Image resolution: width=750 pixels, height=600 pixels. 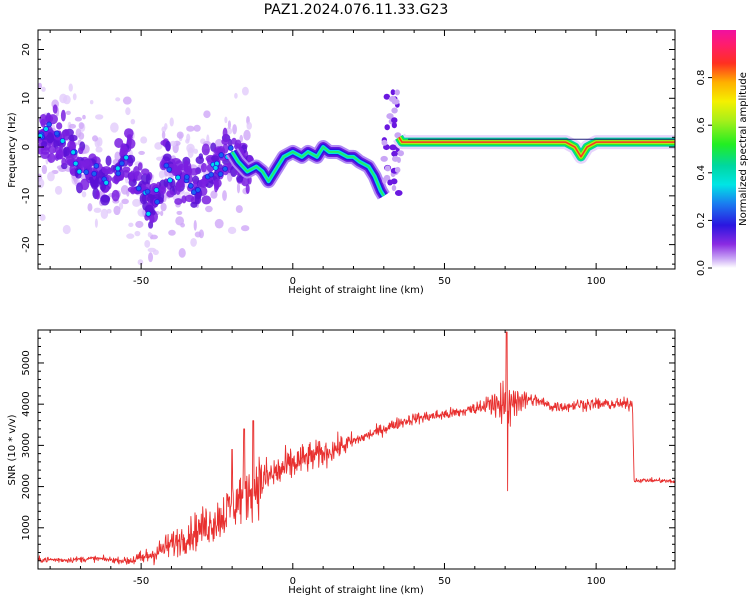 I want to click on spectrogram-xtick-label: 0, so click(x=293, y=281).